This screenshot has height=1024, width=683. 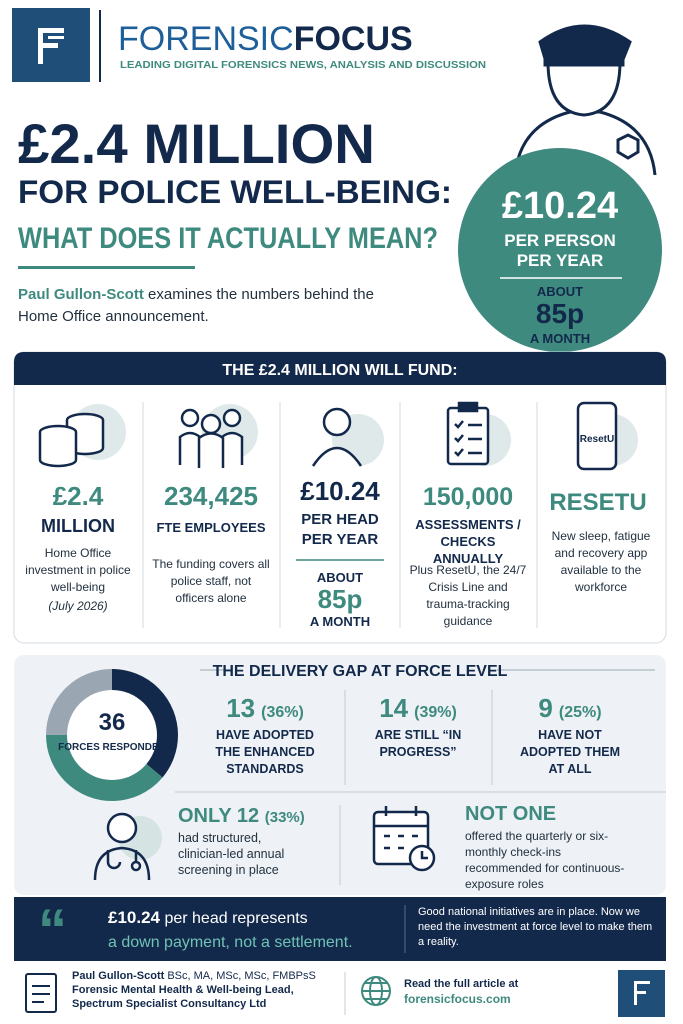 What do you see at coordinates (41, 993) in the screenshot?
I see `document-icon` at bounding box center [41, 993].